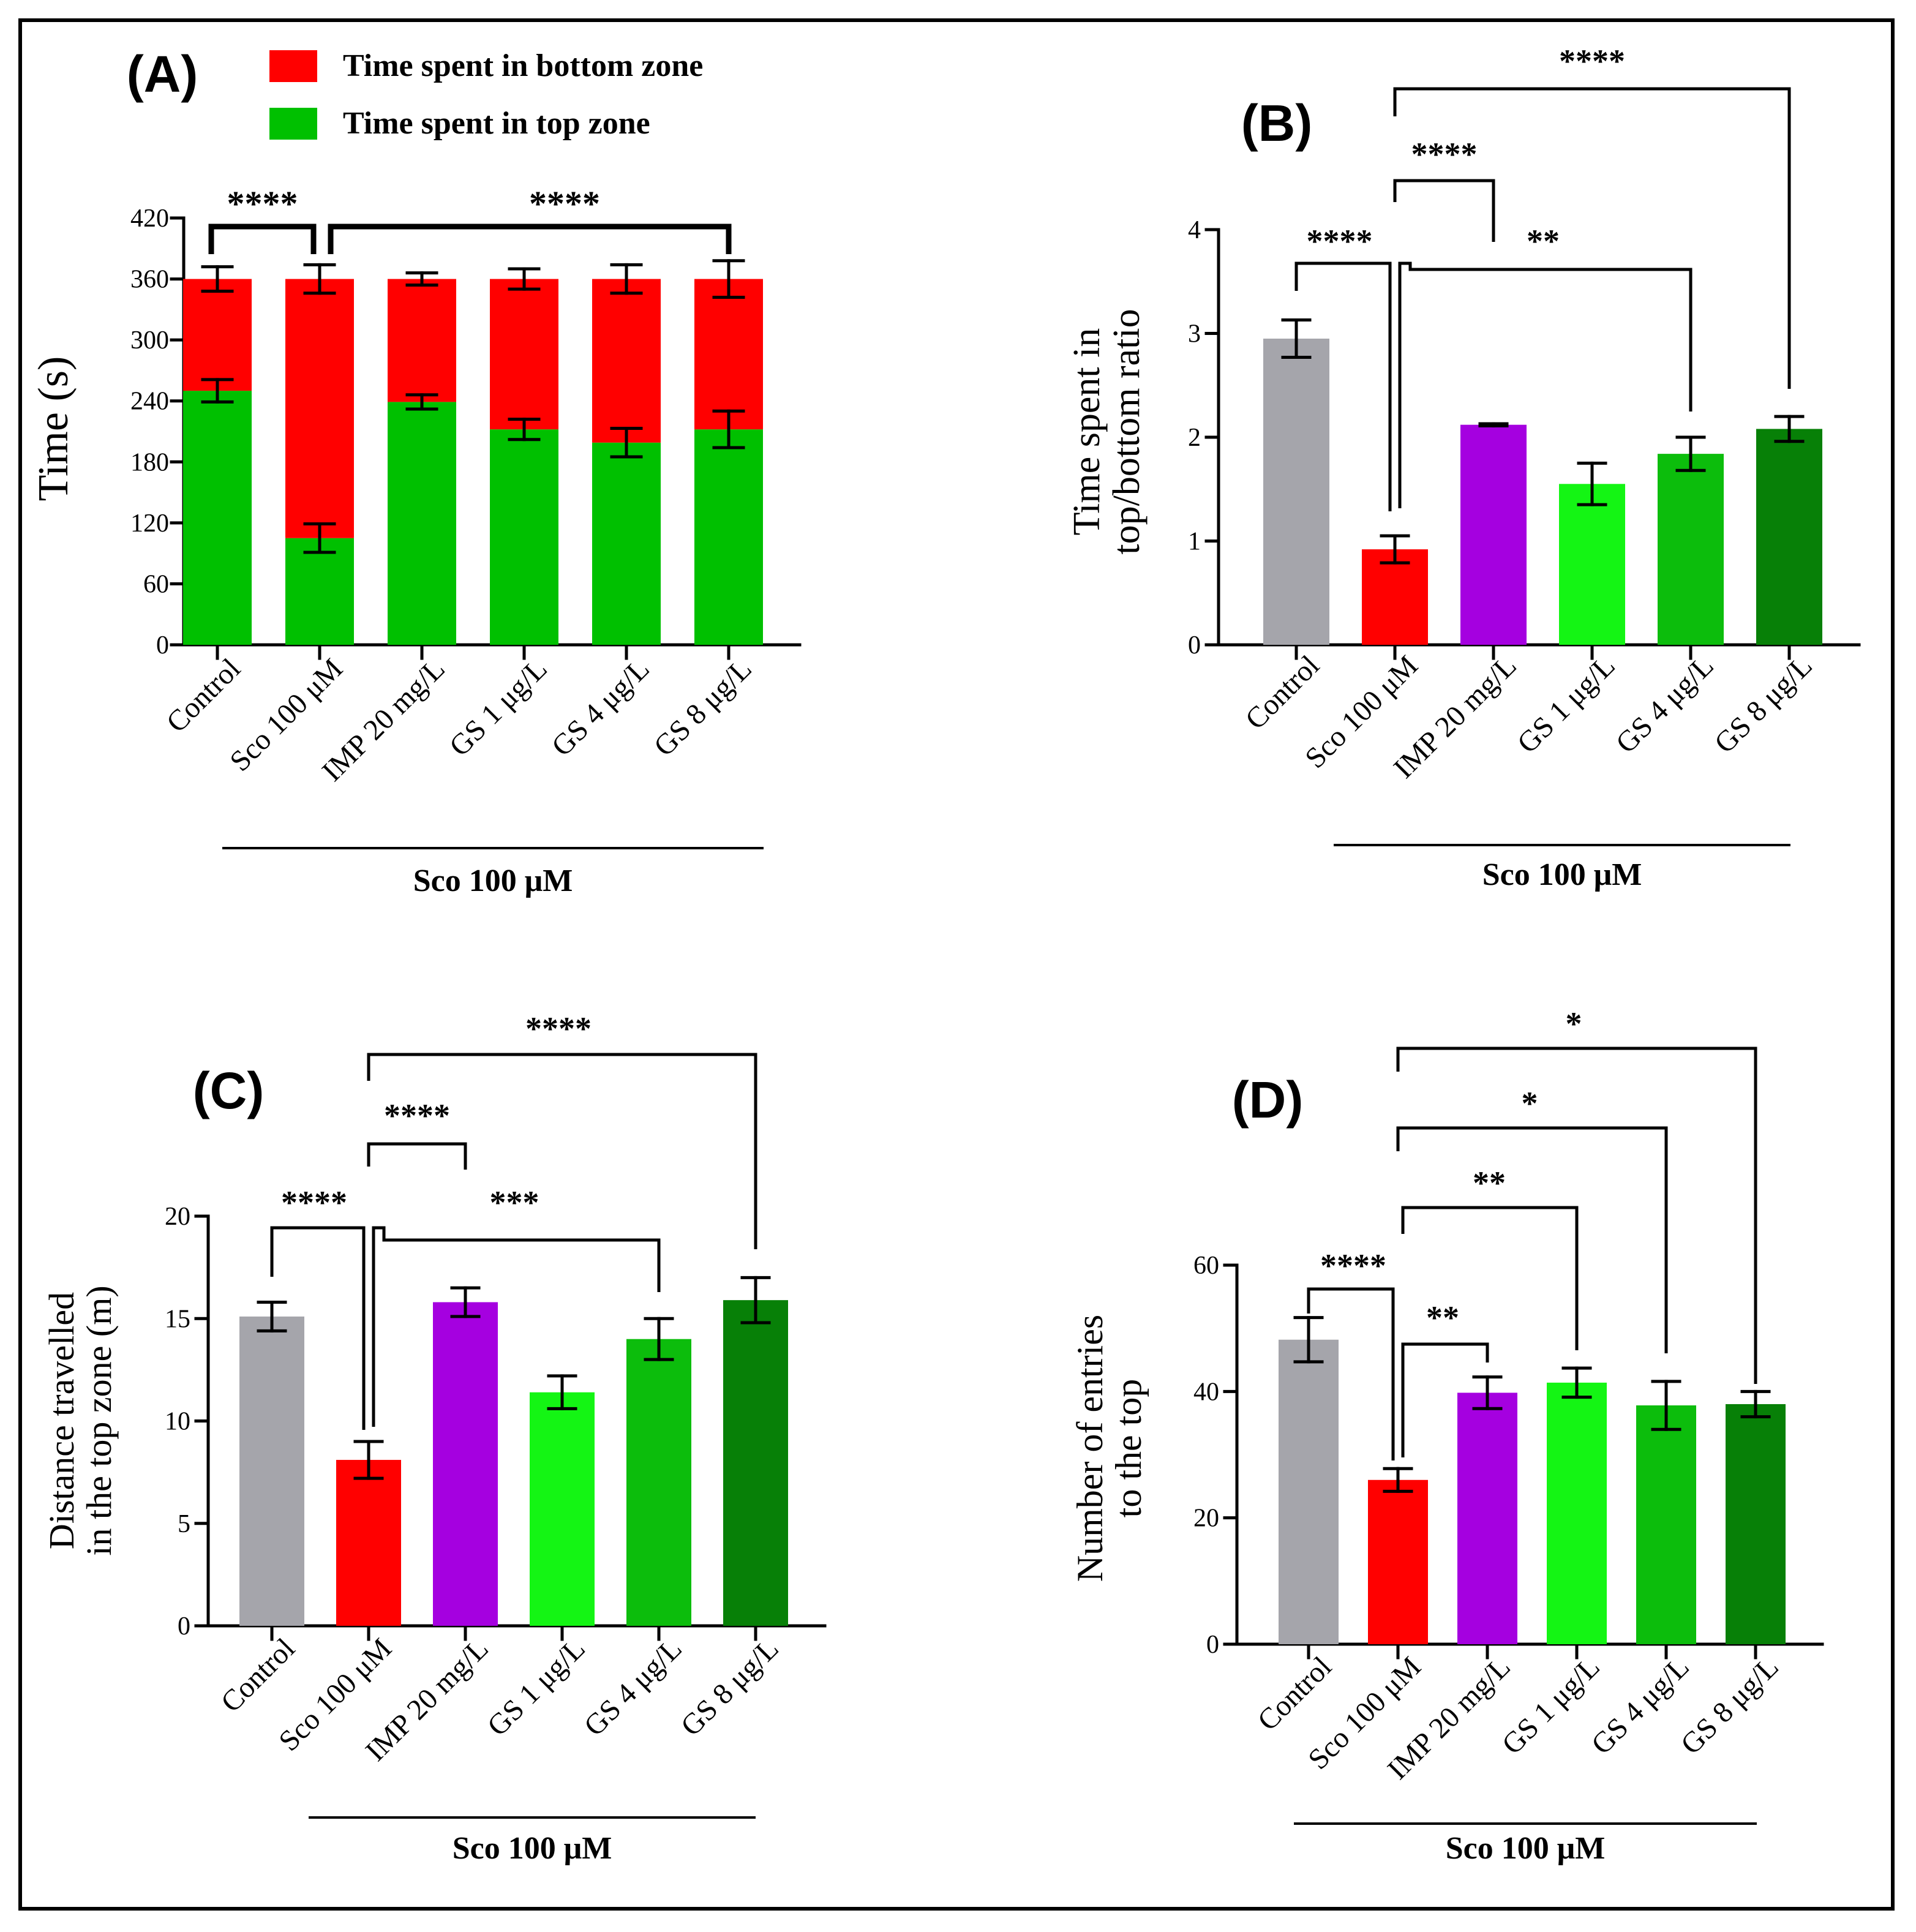 This screenshot has height=1932, width=1916. I want to click on y-tick-label: 3, so click(1194, 334).